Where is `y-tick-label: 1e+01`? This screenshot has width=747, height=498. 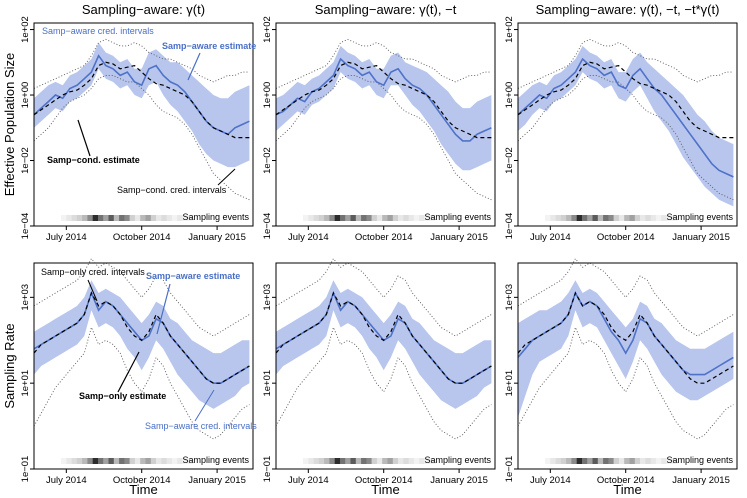 y-tick-label: 1e+01 is located at coordinates (509, 383).